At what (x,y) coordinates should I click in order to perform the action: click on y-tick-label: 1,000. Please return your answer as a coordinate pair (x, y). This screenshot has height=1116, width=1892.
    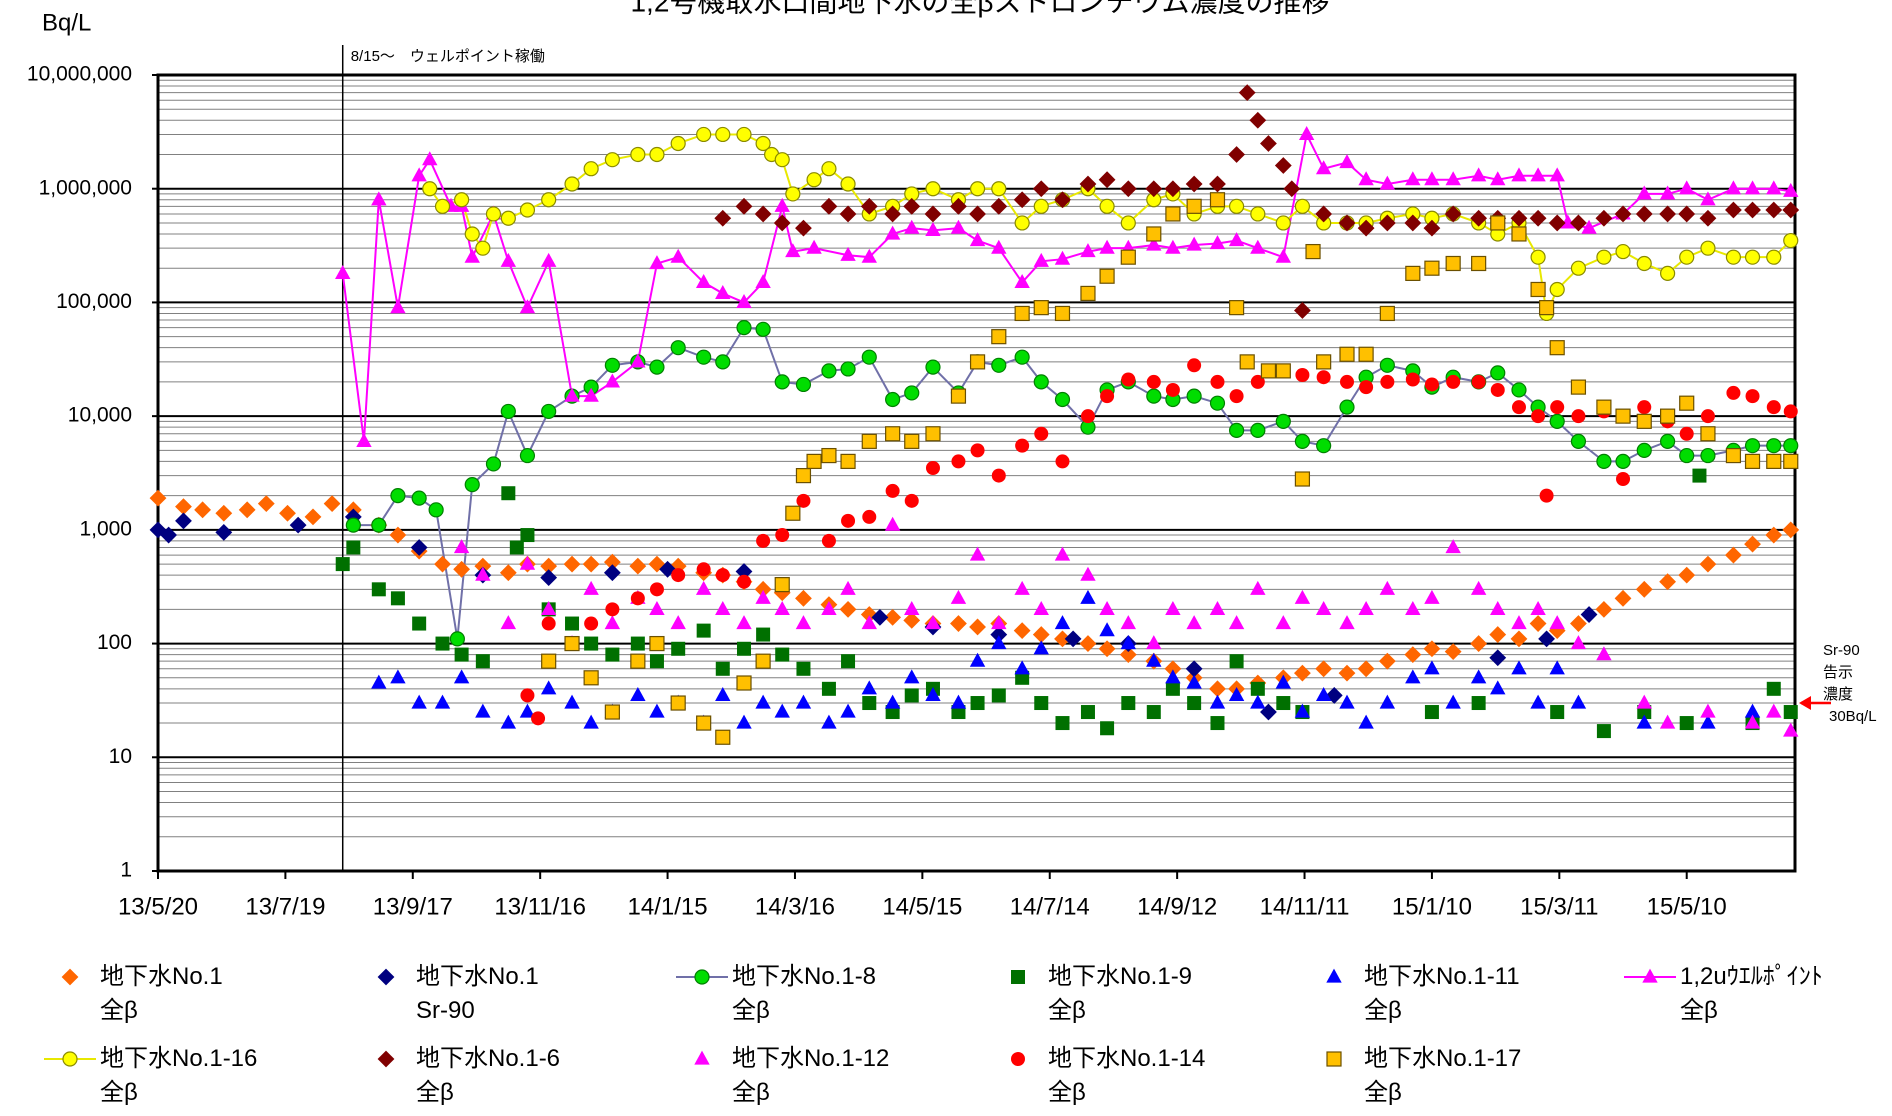
    Looking at the image, I should click on (105, 528).